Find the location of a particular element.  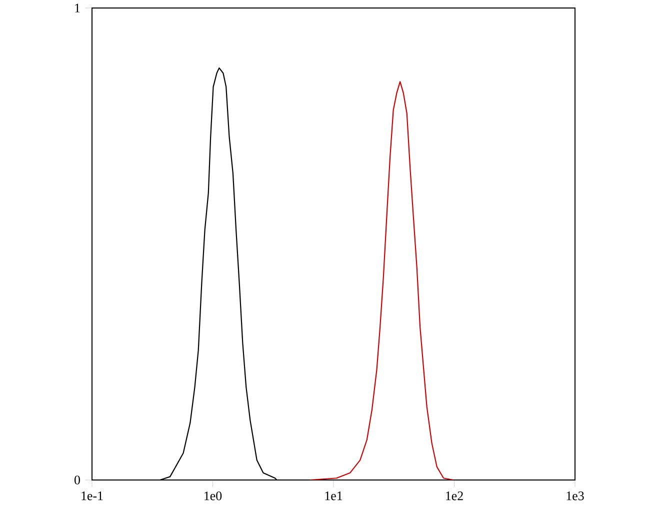

x-tick-label: 1e1 is located at coordinates (333, 496).